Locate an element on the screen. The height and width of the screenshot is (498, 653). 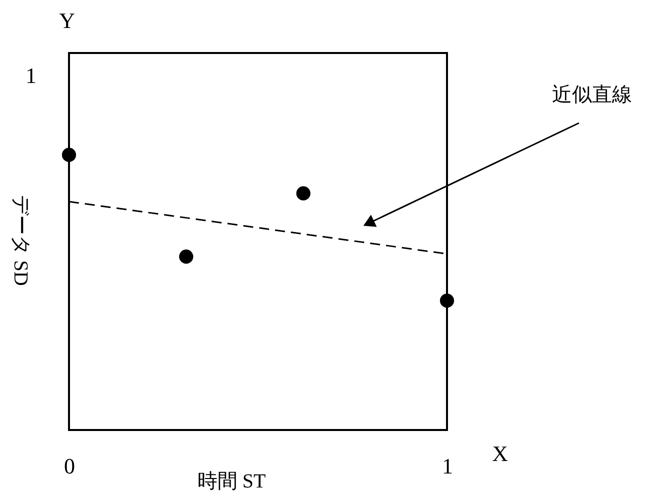
text: 近似直線 is located at coordinates (592, 95).